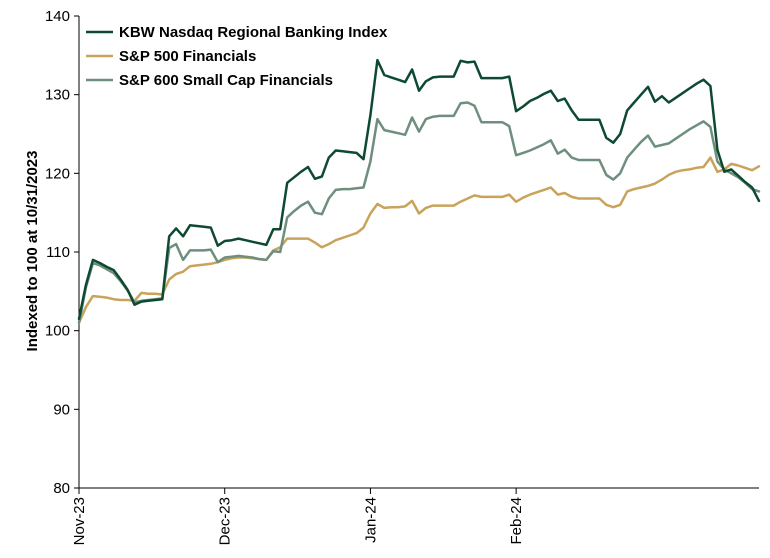  Describe the element at coordinates (61, 488) in the screenshot. I see `y-tick-label: 80` at that location.